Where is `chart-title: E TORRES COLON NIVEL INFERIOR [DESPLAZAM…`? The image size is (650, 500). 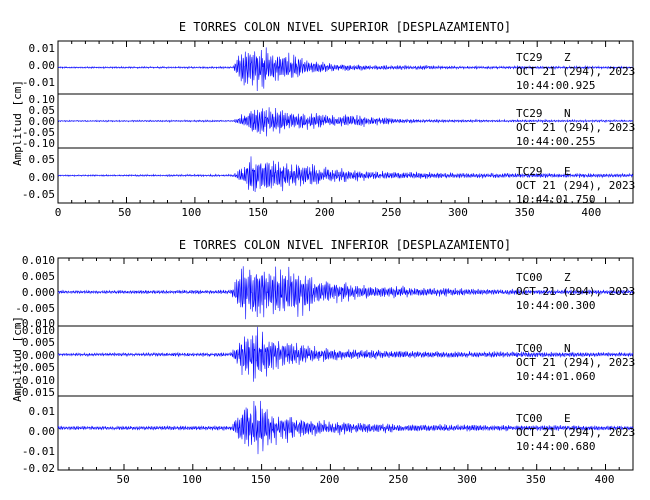
chart-title: E TORRES COLON NIVEL INFERIOR [DESPLAZAM… is located at coordinates (345, 245).